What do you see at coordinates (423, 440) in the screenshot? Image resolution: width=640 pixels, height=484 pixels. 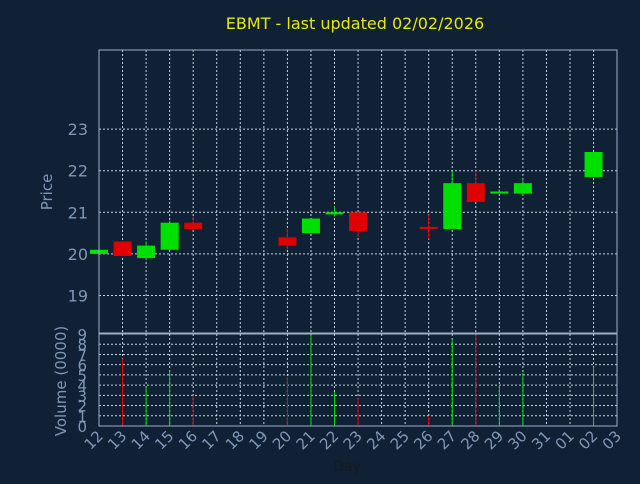 I see `x-tick-label: 26` at bounding box center [423, 440].